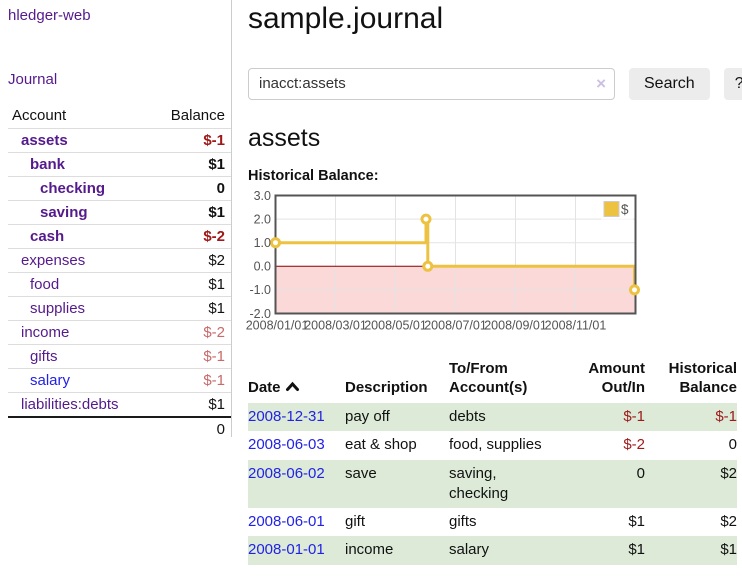 This screenshot has height=582, width=742. Describe the element at coordinates (119, 140) in the screenshot. I see `account-row: assets $-1` at that location.